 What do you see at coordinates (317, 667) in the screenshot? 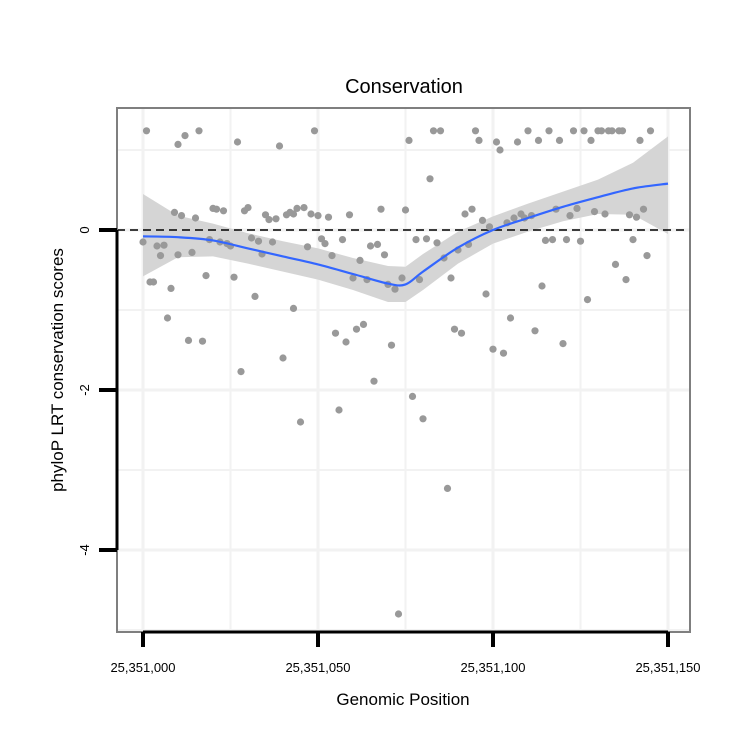
I see `x-tick-label: 25,351,050` at bounding box center [317, 667].